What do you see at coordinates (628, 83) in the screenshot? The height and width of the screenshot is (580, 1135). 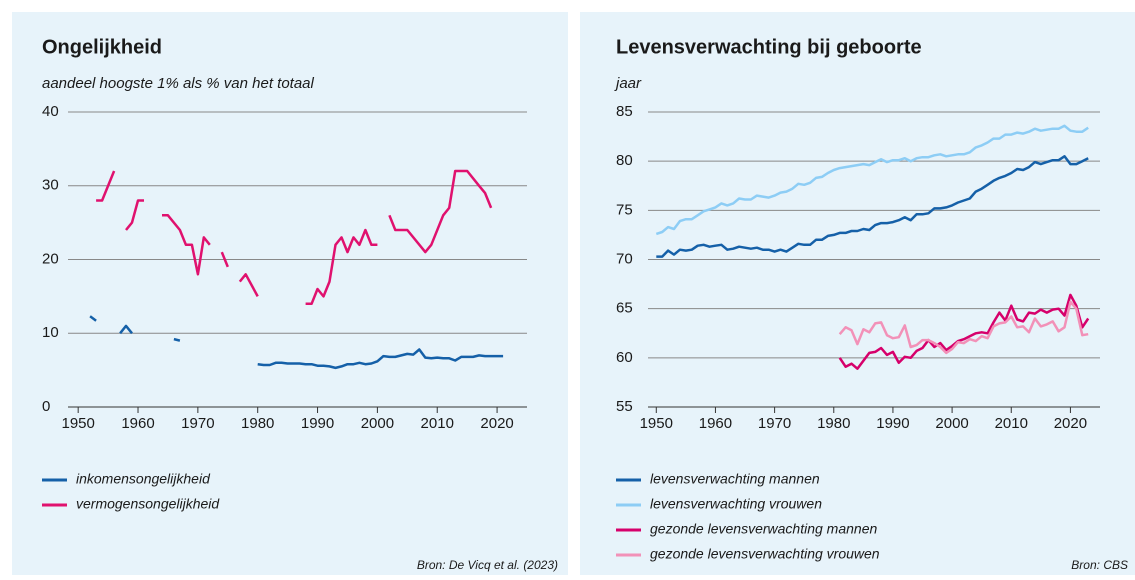 I see `subtitle: jaar` at bounding box center [628, 83].